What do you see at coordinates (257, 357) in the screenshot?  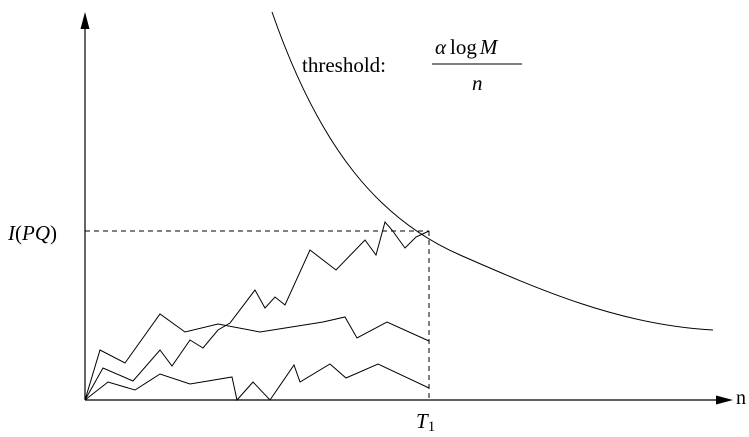 I see `random-walk-middle` at bounding box center [257, 357].